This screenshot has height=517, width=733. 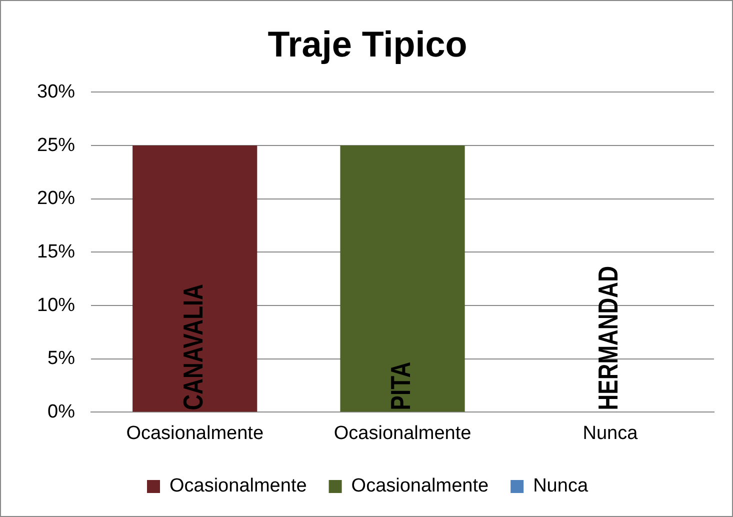 What do you see at coordinates (194, 347) in the screenshot?
I see `annotation: CANAVALIA` at bounding box center [194, 347].